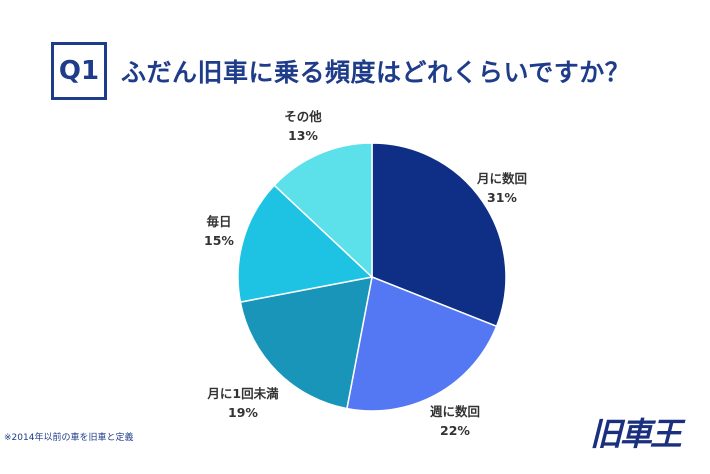 The image size is (710, 474). What do you see at coordinates (501, 178) in the screenshot?
I see `slice-label: 月に数回` at bounding box center [501, 178].